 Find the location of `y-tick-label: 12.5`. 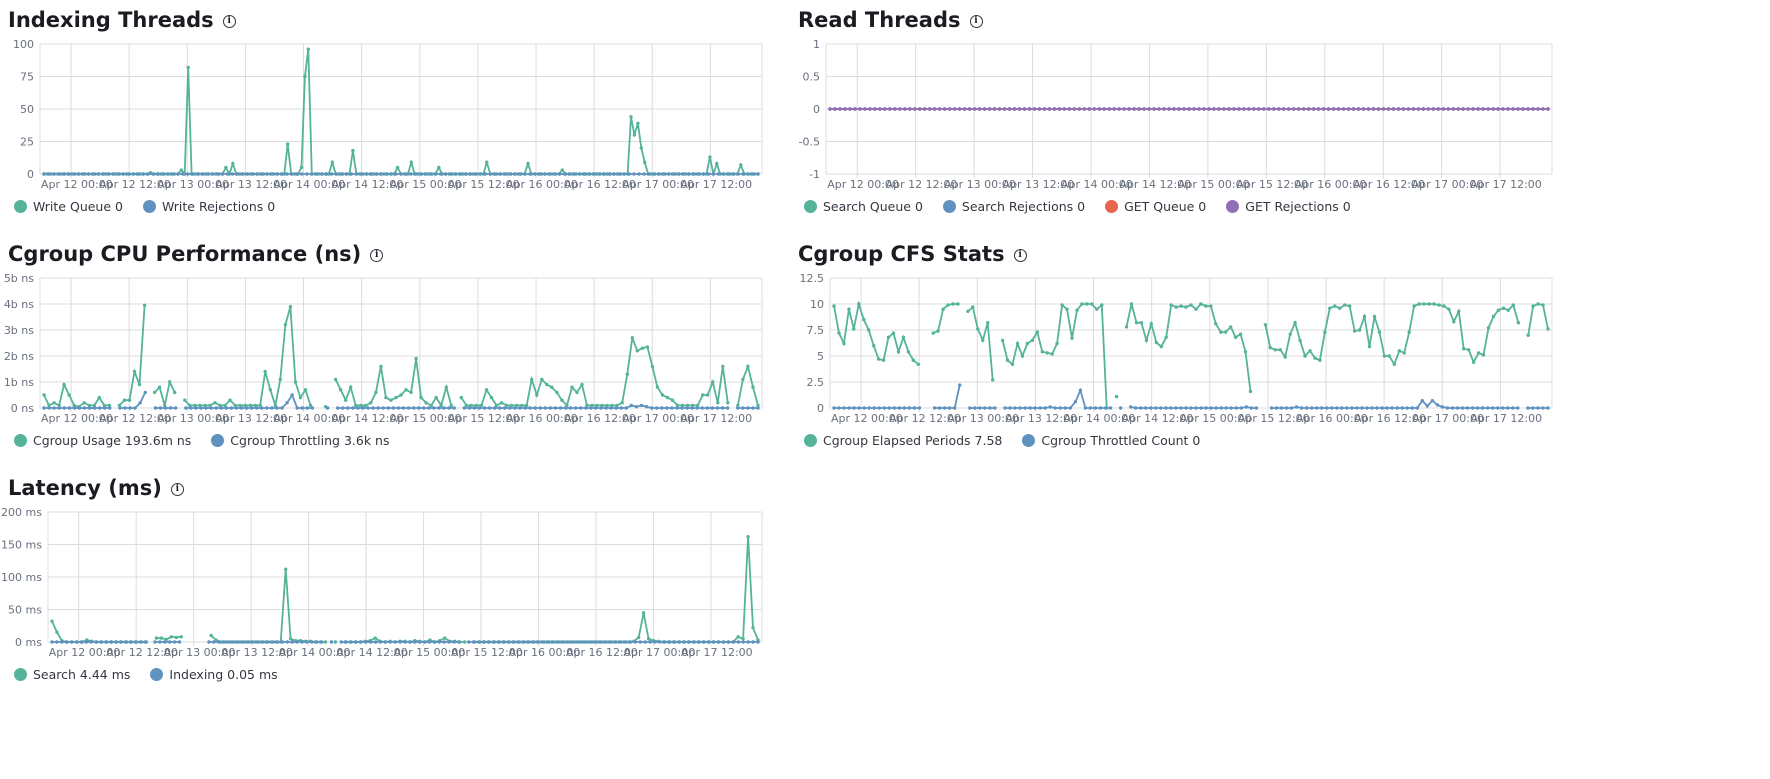

y-tick-label: 12.5 is located at coordinates (812, 278).